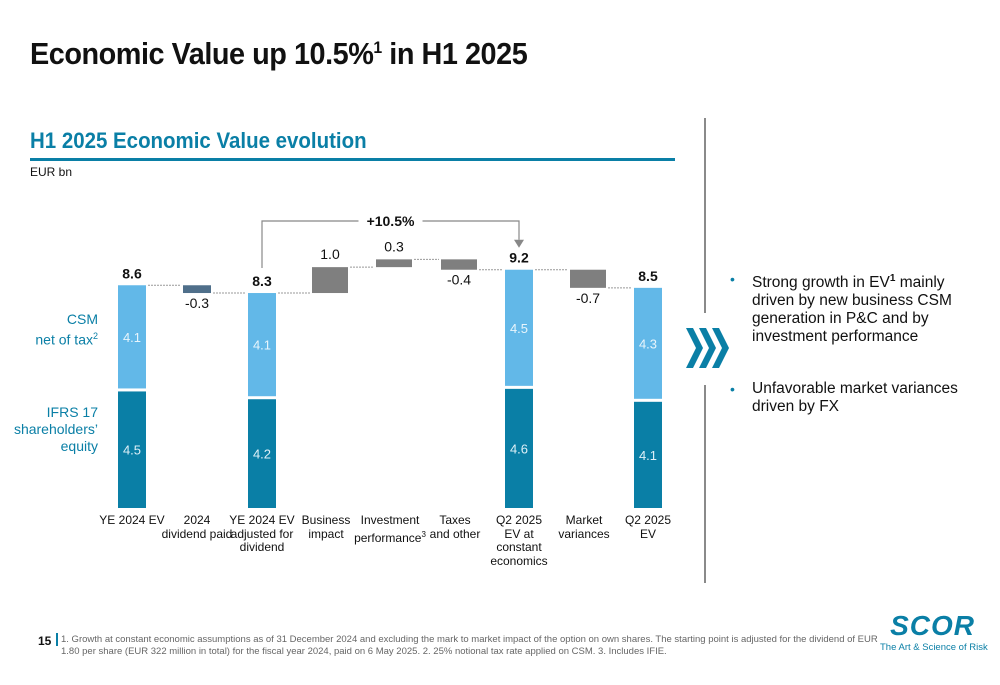 The image size is (1000, 685). What do you see at coordinates (51, 172) in the screenshot?
I see `unit-label: EUR bn` at bounding box center [51, 172].